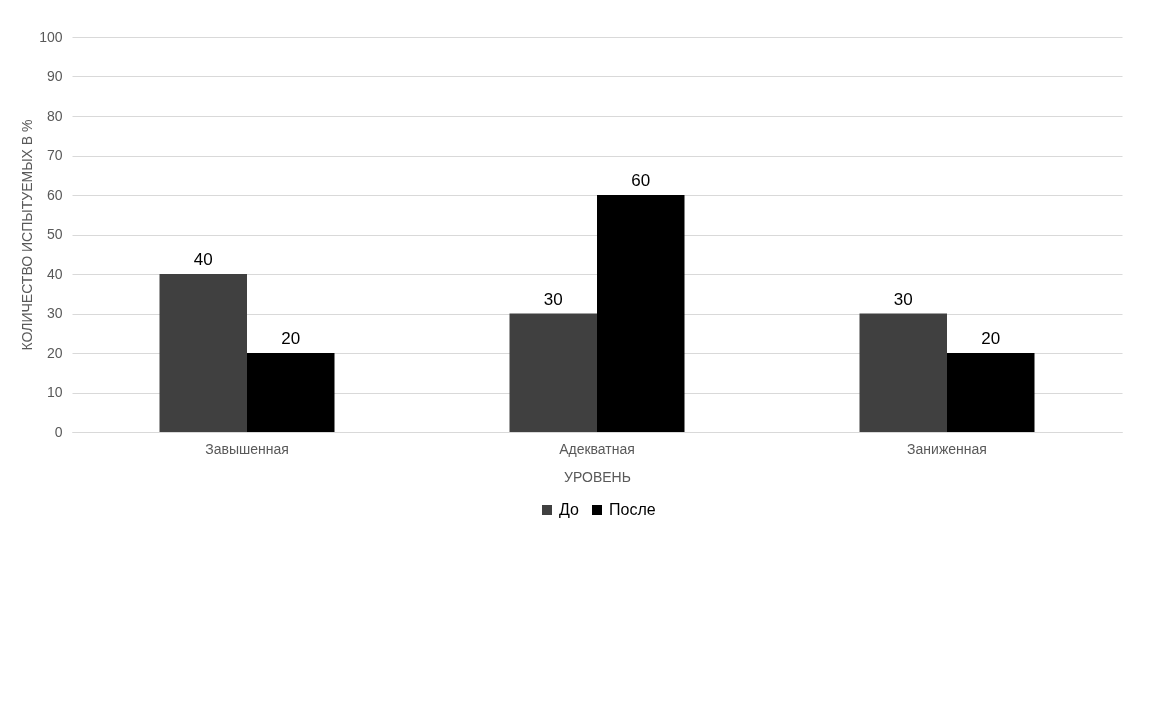  Describe the element at coordinates (54, 155) in the screenshot. I see `y-tick-label: 70` at that location.